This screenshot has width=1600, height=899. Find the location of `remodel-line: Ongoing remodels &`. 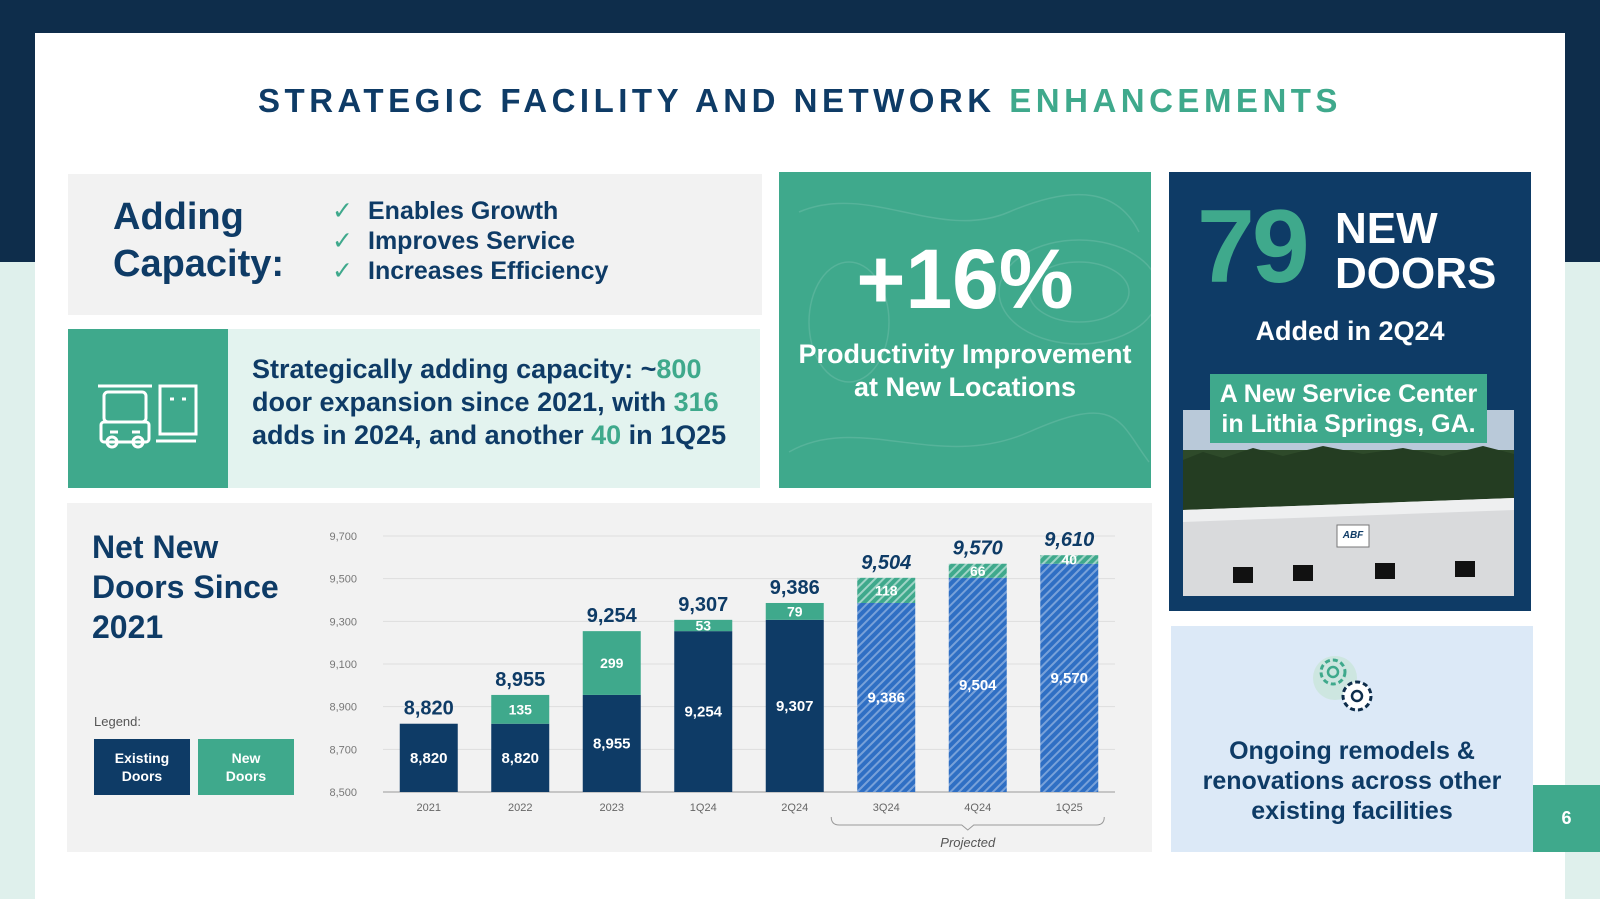

remodel-line: Ongoing remodels & is located at coordinates (1352, 751).